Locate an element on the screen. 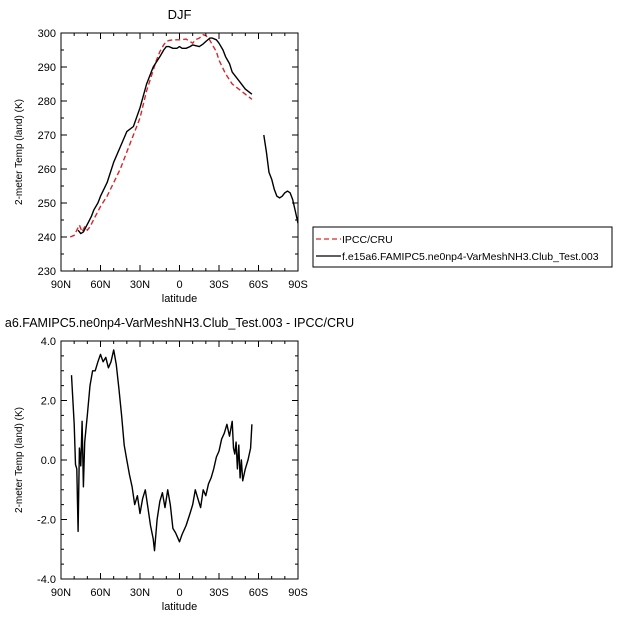  y-tick-label: 260 is located at coordinates (47, 170).